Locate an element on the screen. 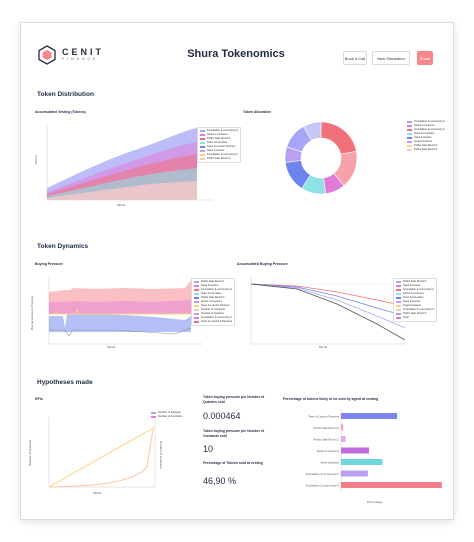  allocation-legend-item: Foundation & community II is located at coordinates (426, 130).